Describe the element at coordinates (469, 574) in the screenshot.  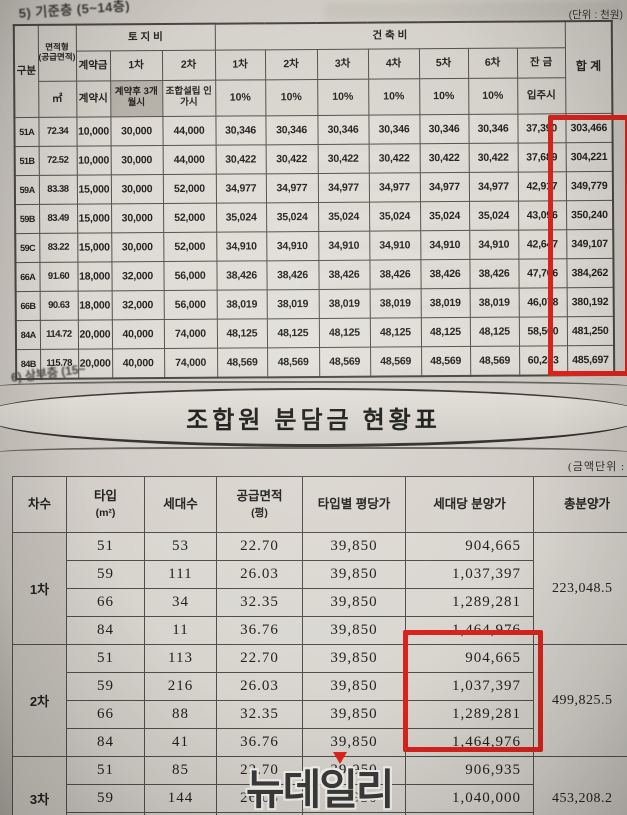
I see `contribution-cell: 1,037,397` at that location.